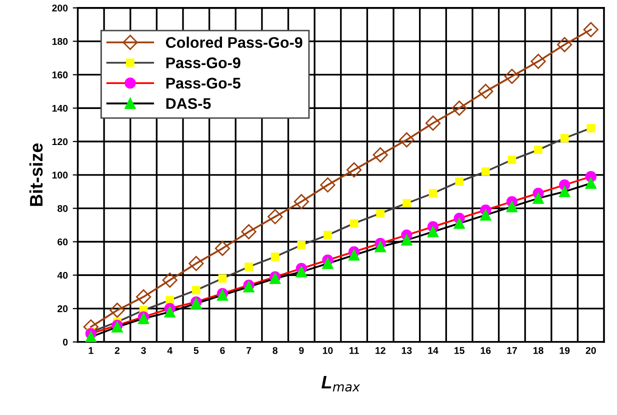 Image resolution: width=617 pixels, height=415 pixels. What do you see at coordinates (341, 384) in the screenshot?
I see `x-axis-title: L$_{max}$` at bounding box center [341, 384].